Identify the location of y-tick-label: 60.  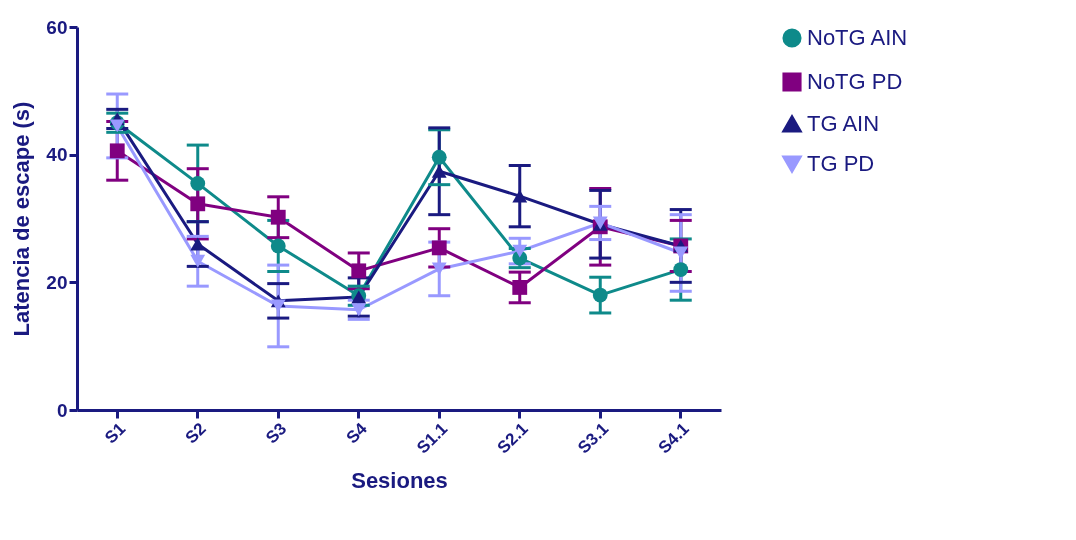
(57, 27).